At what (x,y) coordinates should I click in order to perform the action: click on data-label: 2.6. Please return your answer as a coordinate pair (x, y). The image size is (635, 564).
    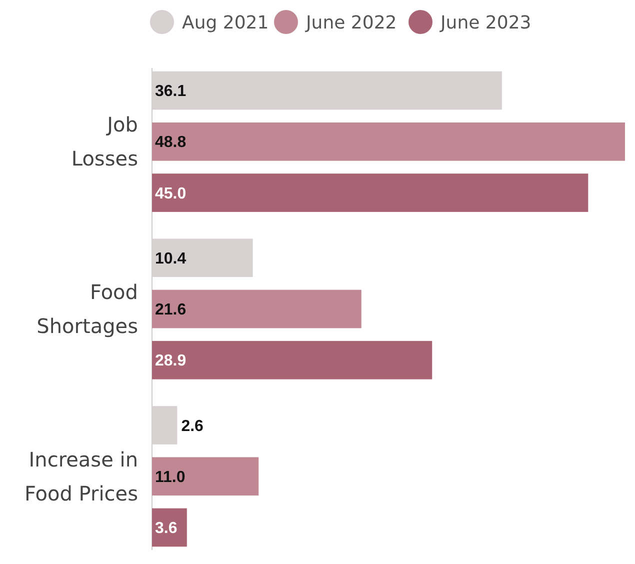
    Looking at the image, I should click on (192, 426).